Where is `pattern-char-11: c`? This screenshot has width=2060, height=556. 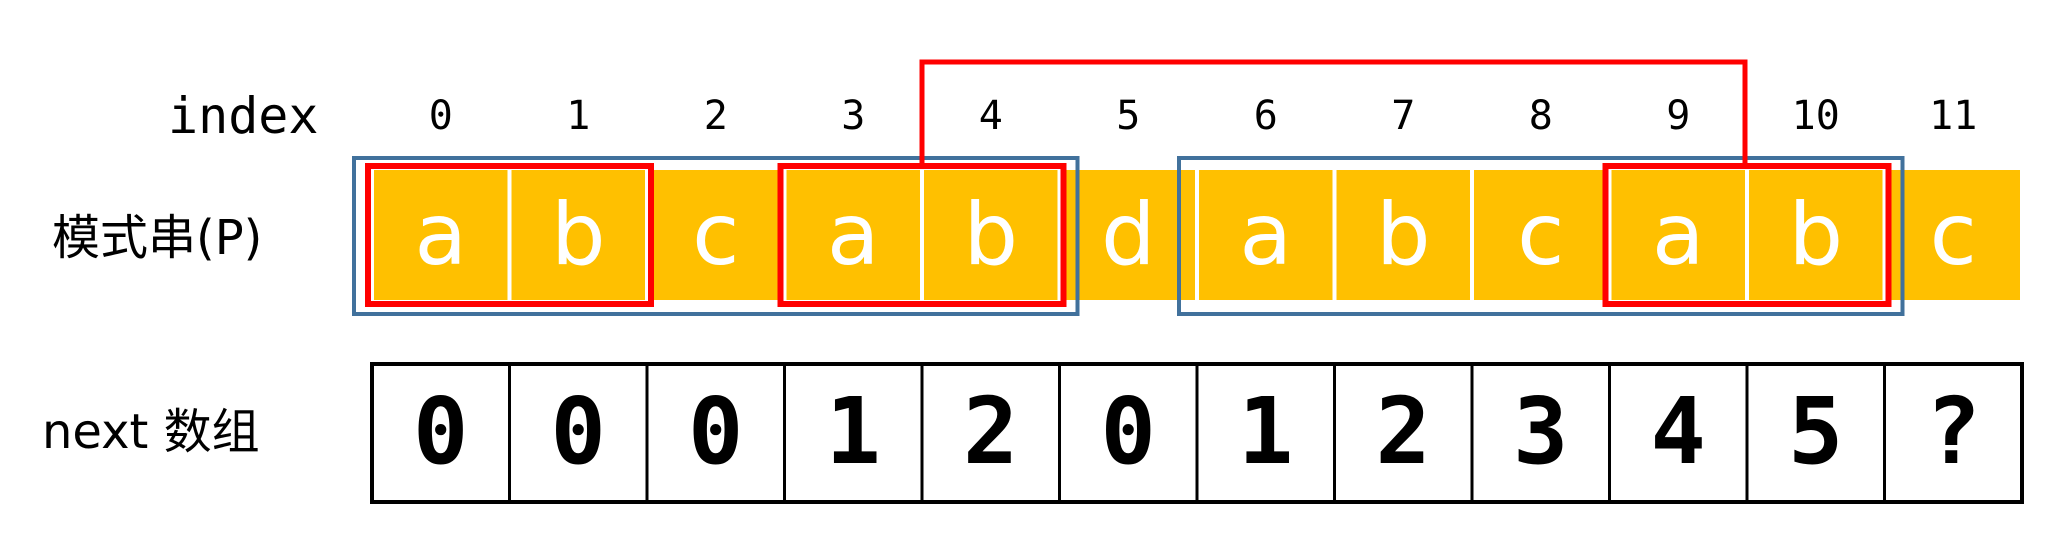 pattern-char-11: c is located at coordinates (1953, 235).